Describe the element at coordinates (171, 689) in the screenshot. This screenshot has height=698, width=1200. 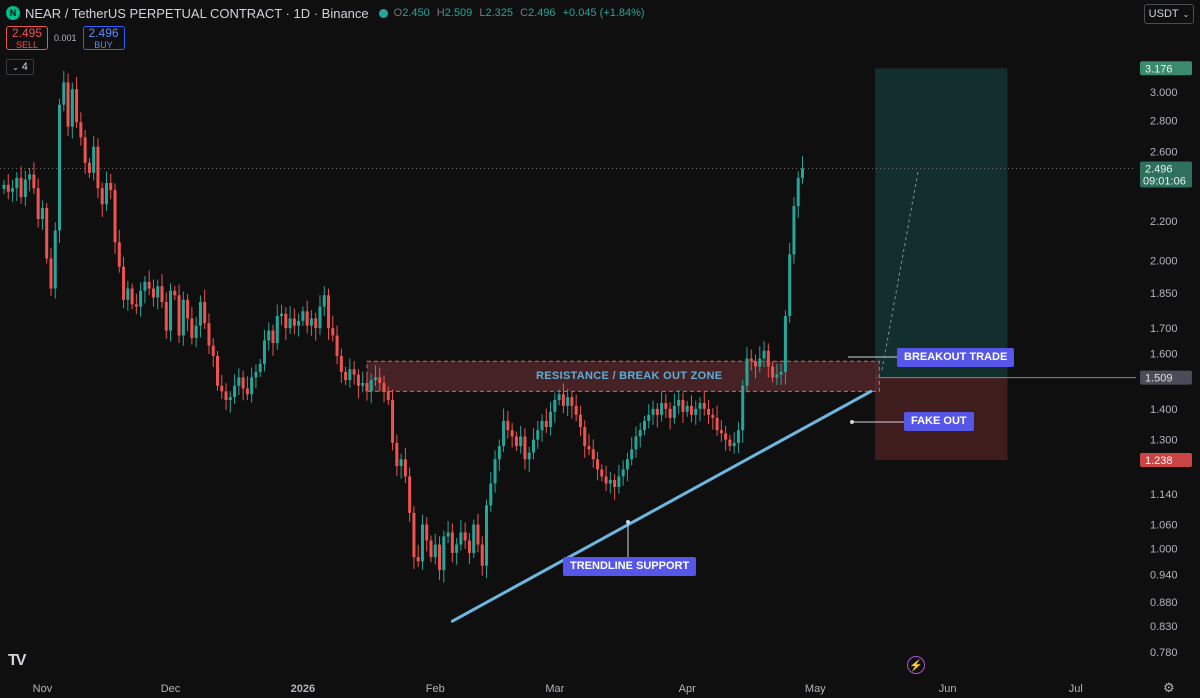
I see `time-tick-label: Dec` at that location.